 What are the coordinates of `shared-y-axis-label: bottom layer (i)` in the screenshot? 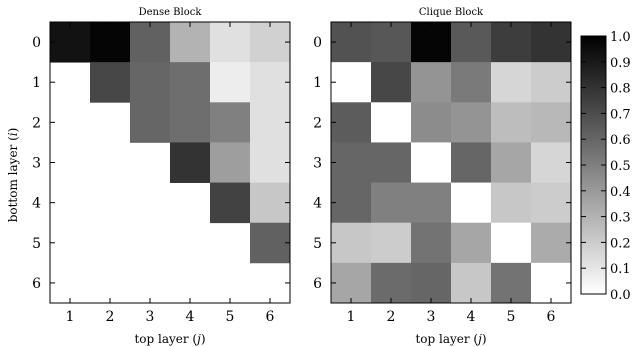 It's located at (13, 175).